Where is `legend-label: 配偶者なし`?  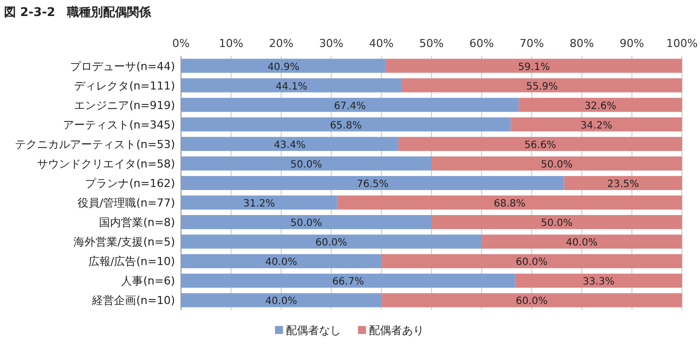
legend-label: 配偶者なし is located at coordinates (313, 330).